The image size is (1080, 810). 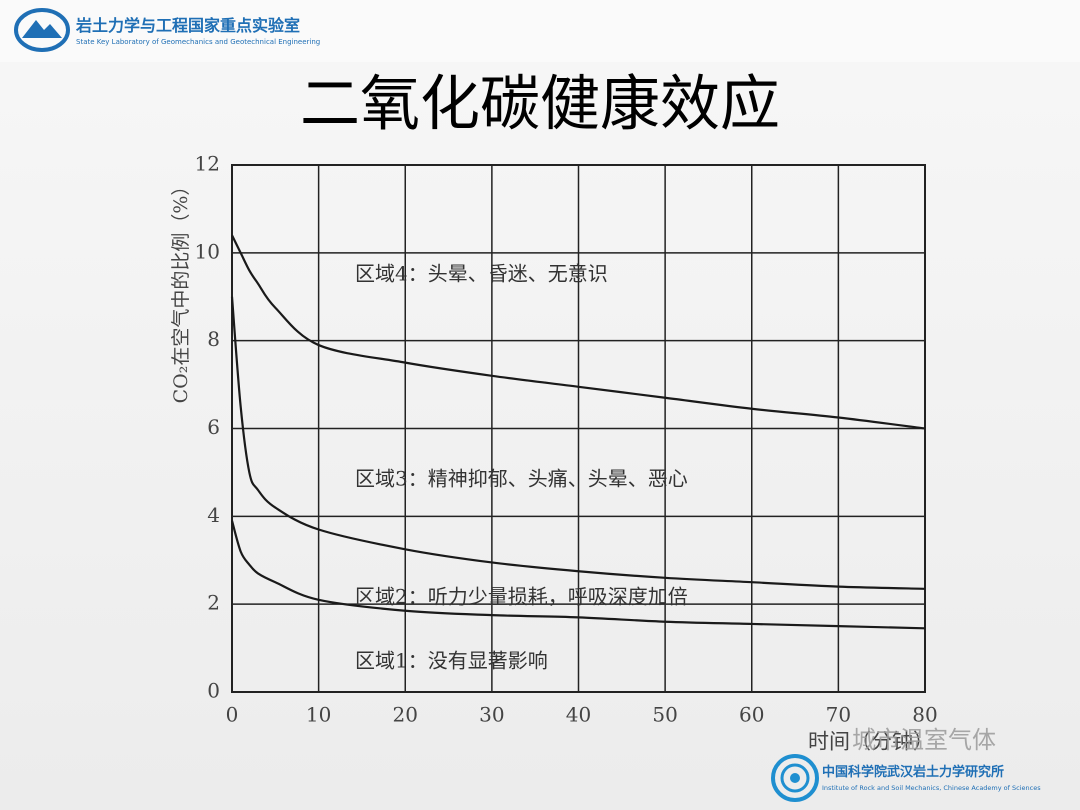 What do you see at coordinates (187, 25) in the screenshot?
I see `lab-name: 岩土力学与工程国家重点实验室` at bounding box center [187, 25].